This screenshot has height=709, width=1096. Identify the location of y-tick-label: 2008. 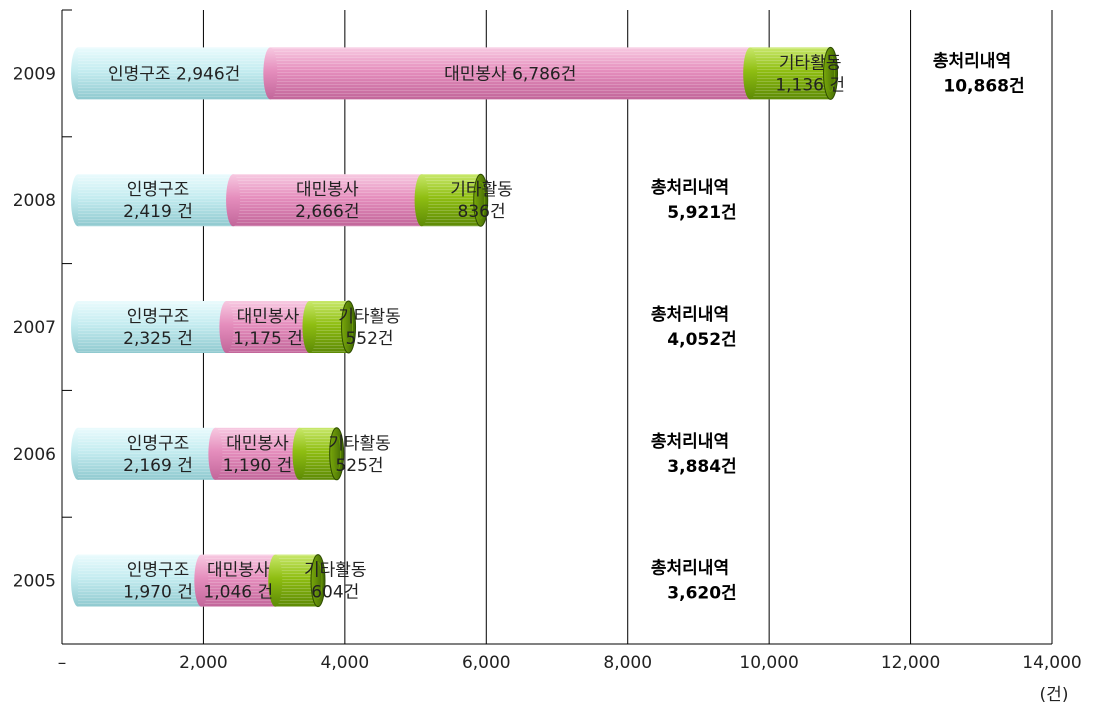
(34, 201).